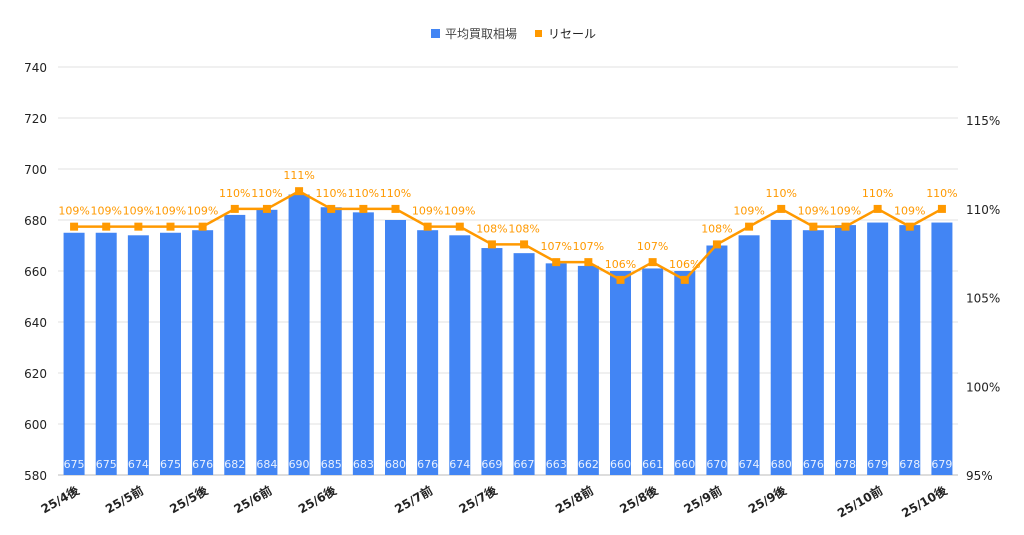 This screenshot has height=535, width=1024. What do you see at coordinates (924, 501) in the screenshot?
I see `x-tick-label: 25/10後` at bounding box center [924, 501].